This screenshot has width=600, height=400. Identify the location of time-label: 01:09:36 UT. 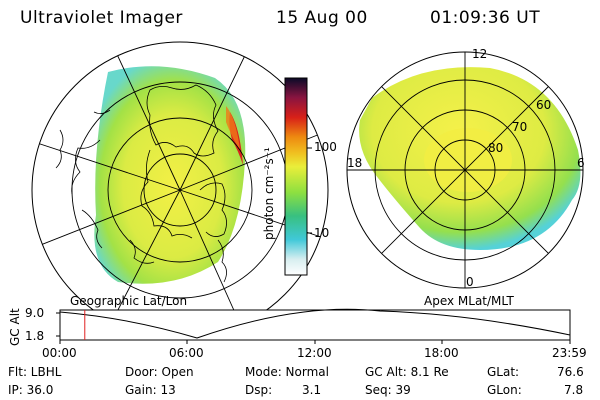
(485, 18).